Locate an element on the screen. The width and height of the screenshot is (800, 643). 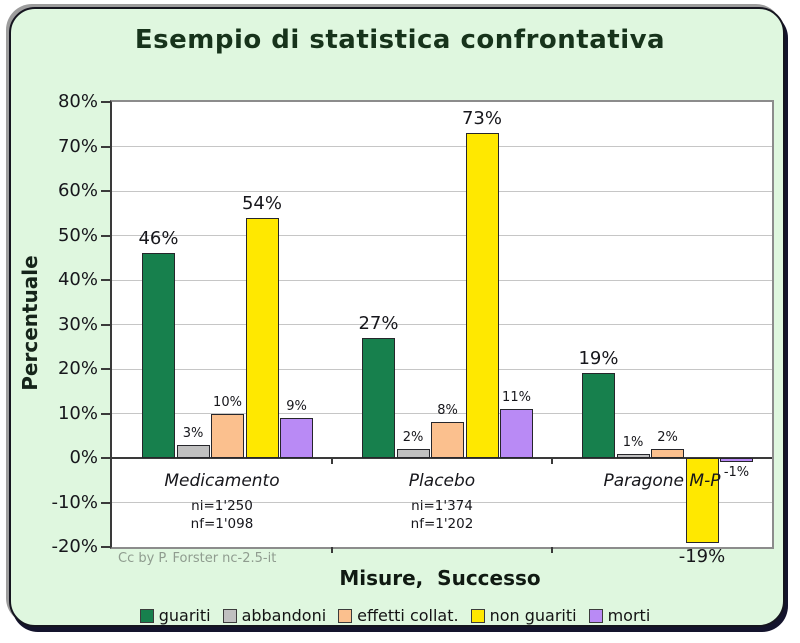
bar-morti-cat1 is located at coordinates (516, 433).